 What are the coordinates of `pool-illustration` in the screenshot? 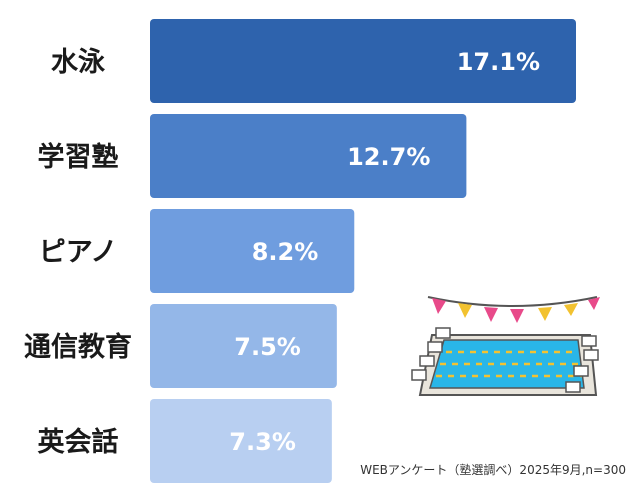 It's located at (505, 346).